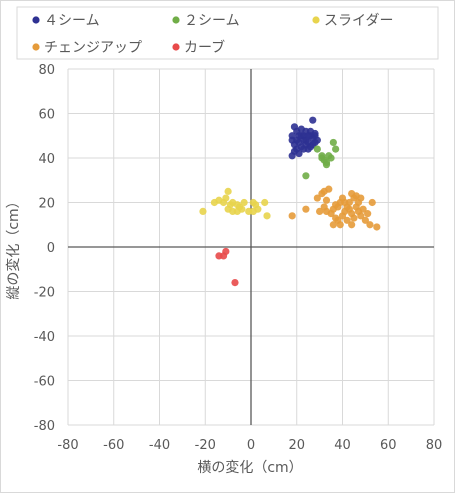  I want to click on x-tick-label: -40, so click(159, 445).